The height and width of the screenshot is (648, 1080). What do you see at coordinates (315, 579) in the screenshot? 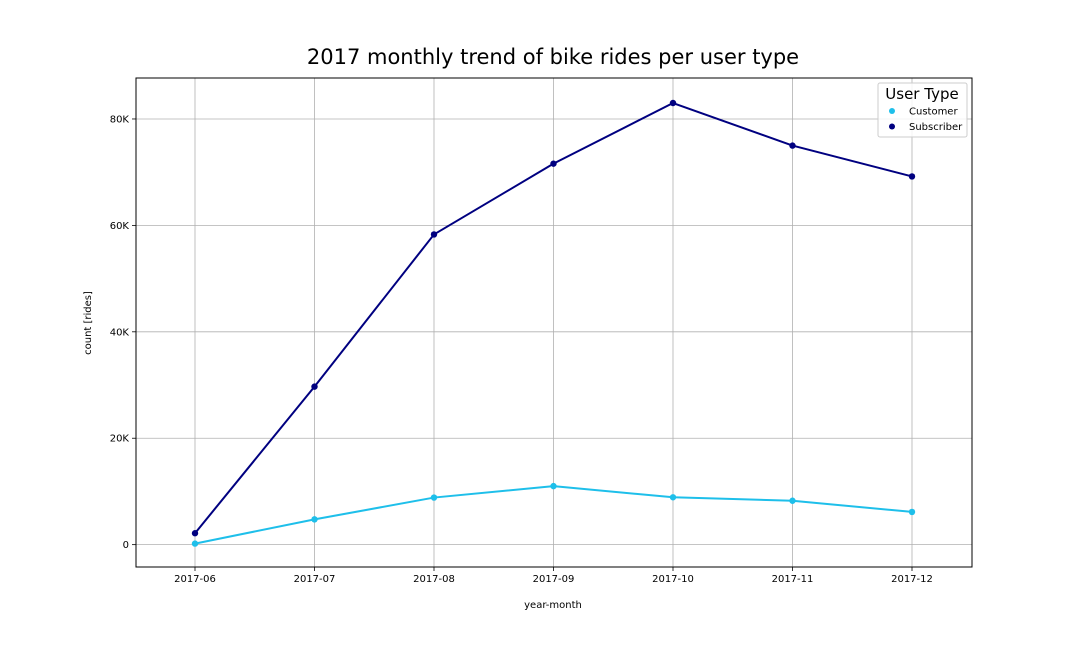
I see `x-tick-label: 2017-07` at bounding box center [315, 579].